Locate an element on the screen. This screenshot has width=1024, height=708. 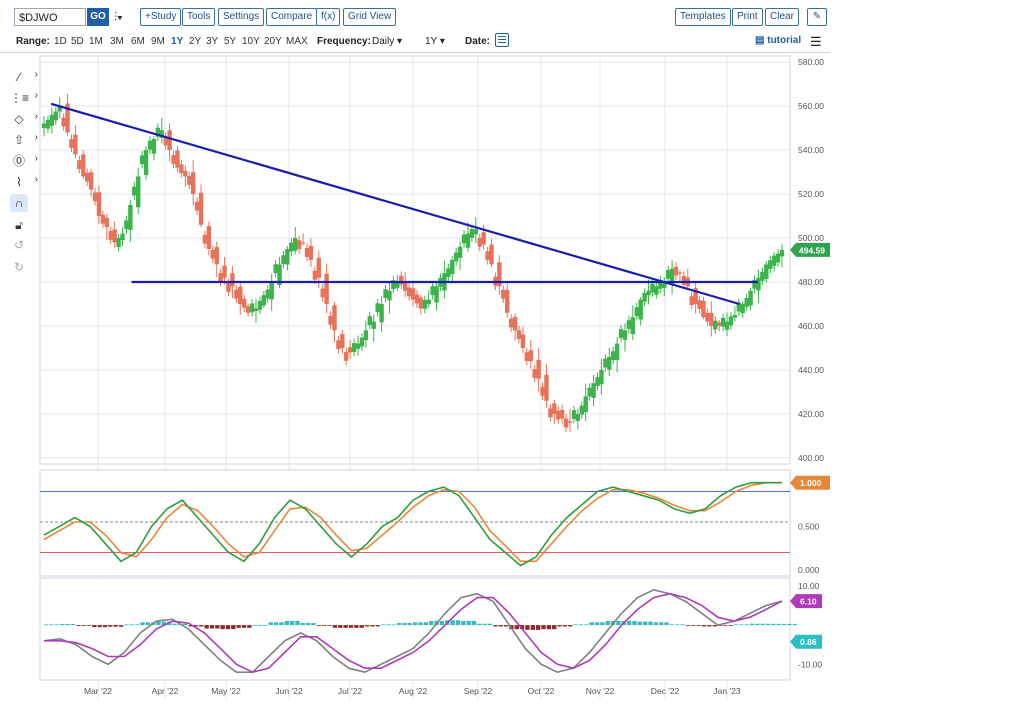
measure-tool: ⌇ › is located at coordinates (24, 182).